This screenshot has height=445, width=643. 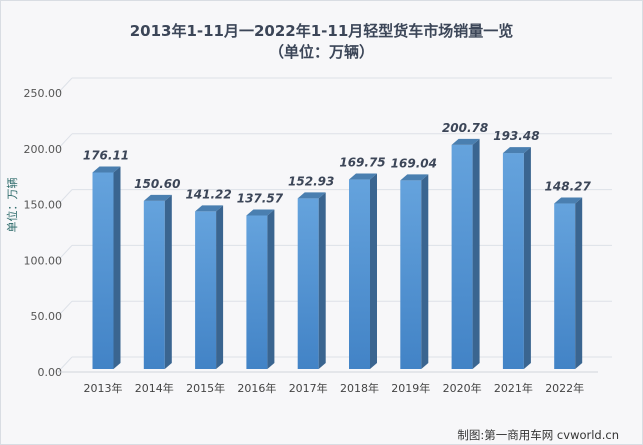 I want to click on data-label: 148.27, so click(x=568, y=187).